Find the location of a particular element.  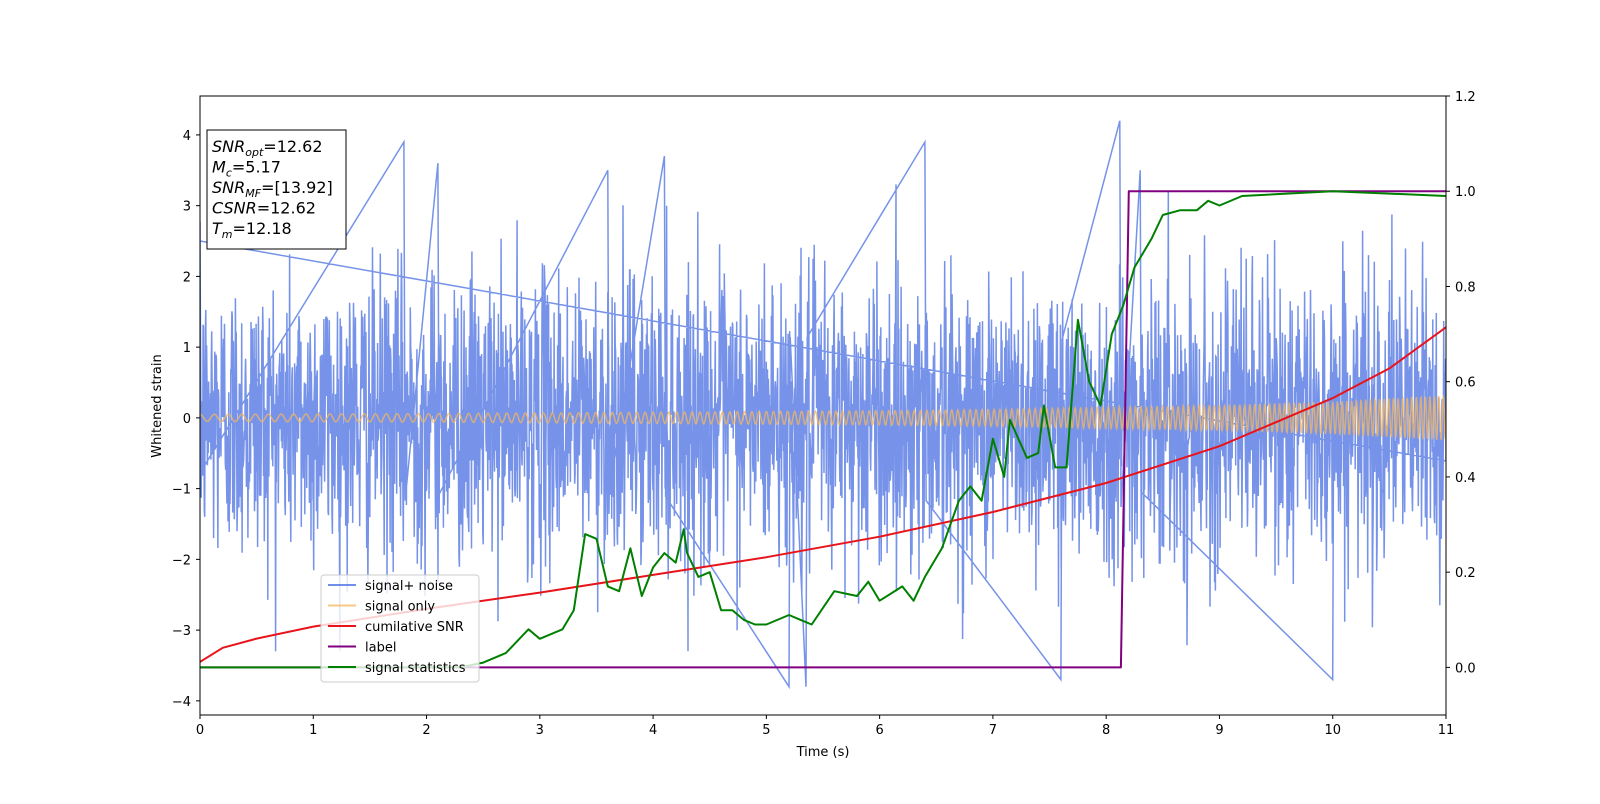

x-tick-label: 0 is located at coordinates (200, 730).